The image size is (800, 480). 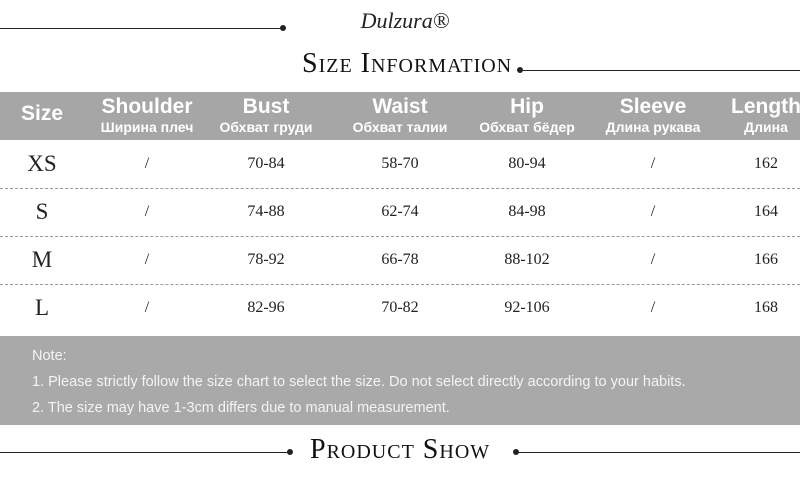 What do you see at coordinates (653, 127) in the screenshot?
I see `header-ru: Длина рукава` at bounding box center [653, 127].